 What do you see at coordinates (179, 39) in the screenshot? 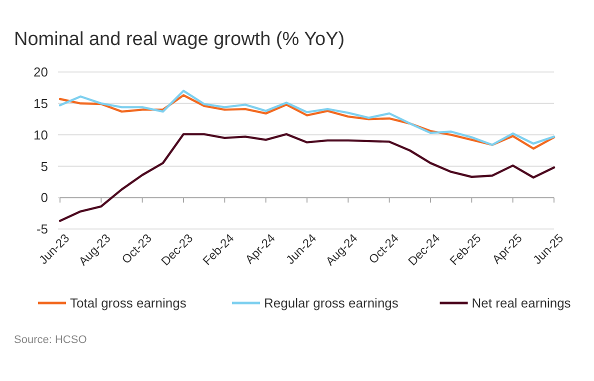
I see `chart-title: Nominal and real wage growth (% YoY)` at bounding box center [179, 39].